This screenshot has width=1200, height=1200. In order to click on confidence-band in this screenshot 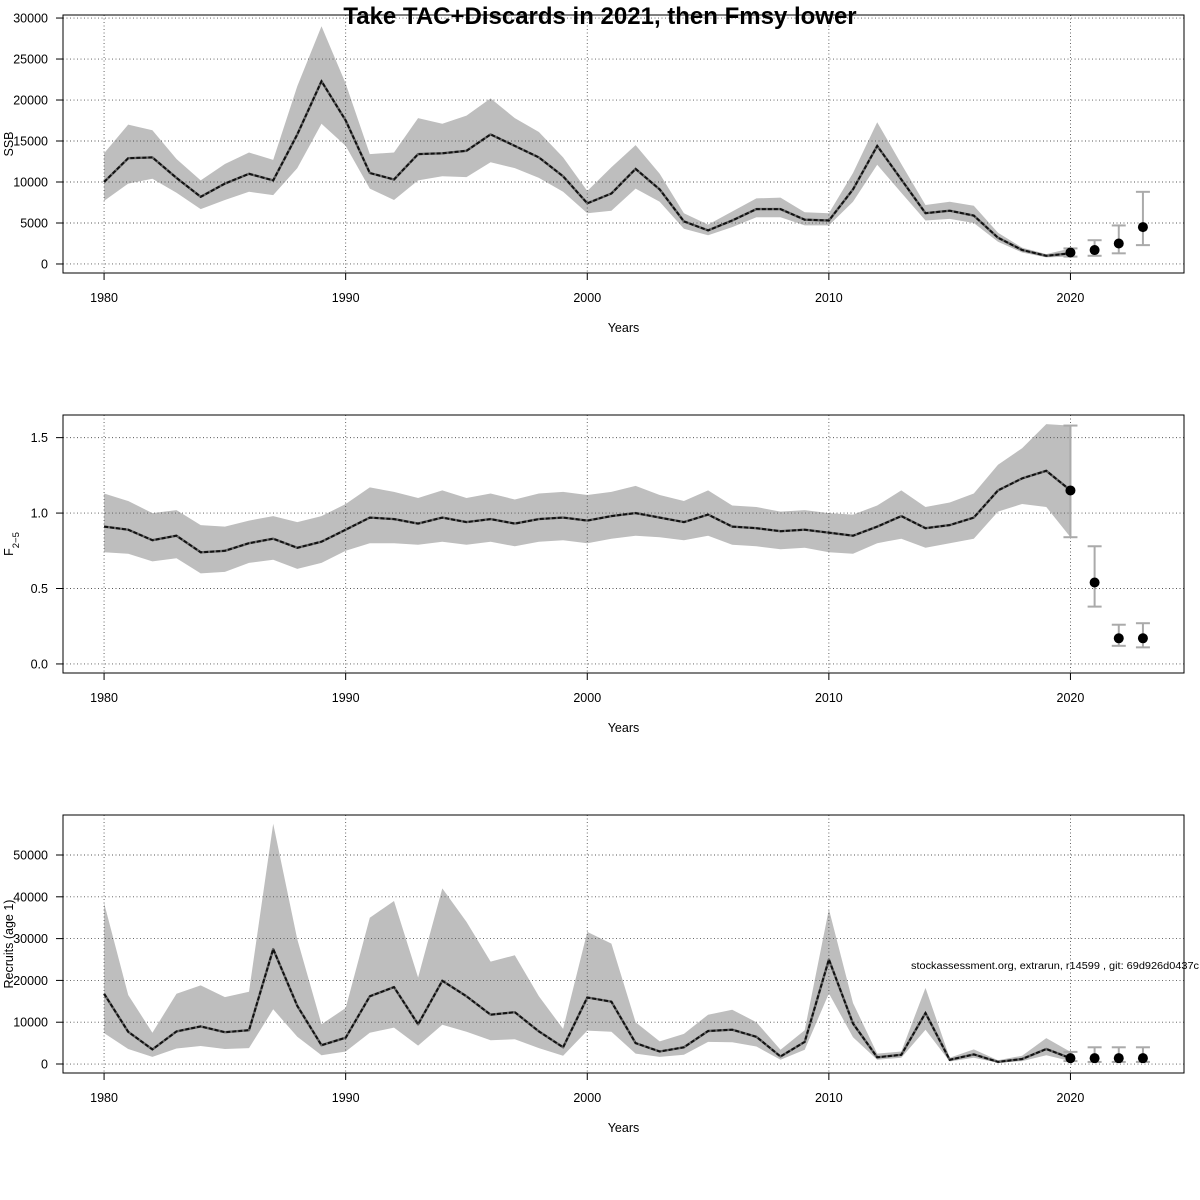, I will do `click(587, 499)`.